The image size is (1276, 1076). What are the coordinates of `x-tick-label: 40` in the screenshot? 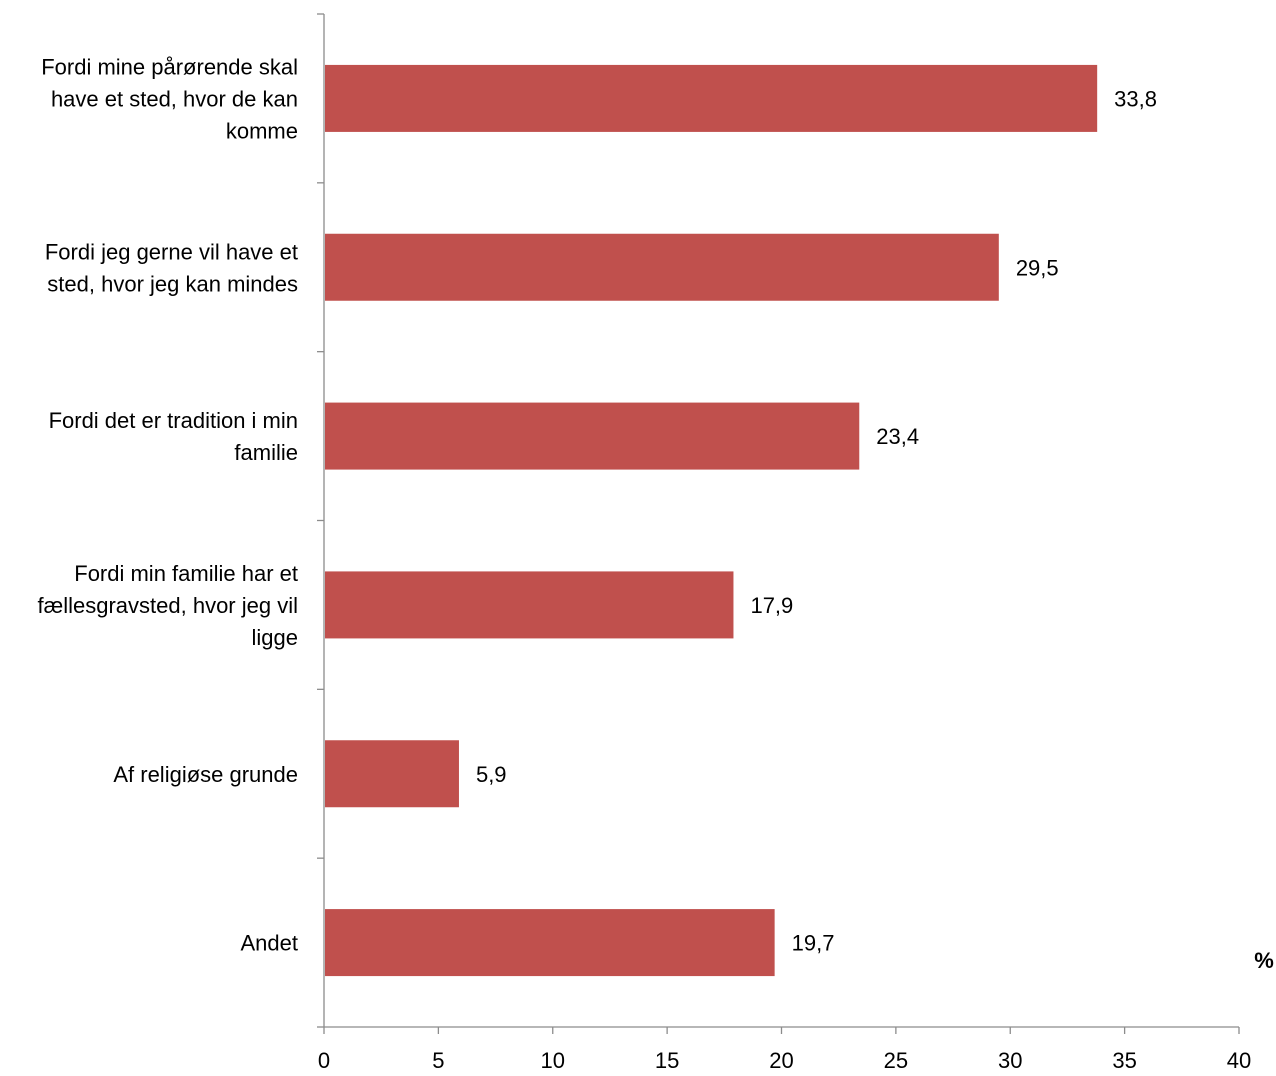 It's located at (1239, 1059).